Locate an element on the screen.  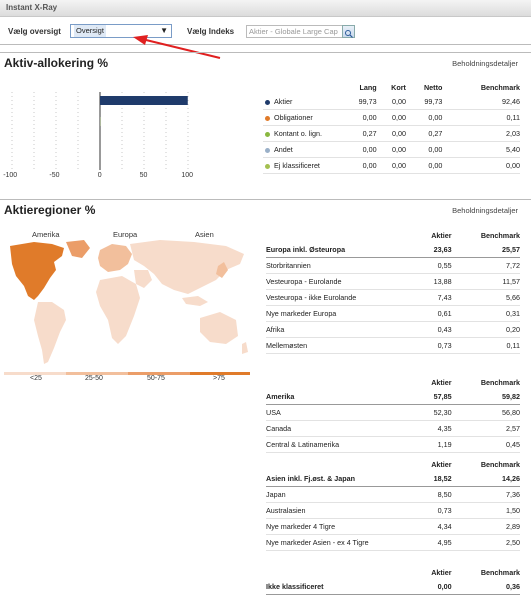
table-row: Nye markeder 4 Tigre 4,34 2,89 is located at coordinates (393, 526).